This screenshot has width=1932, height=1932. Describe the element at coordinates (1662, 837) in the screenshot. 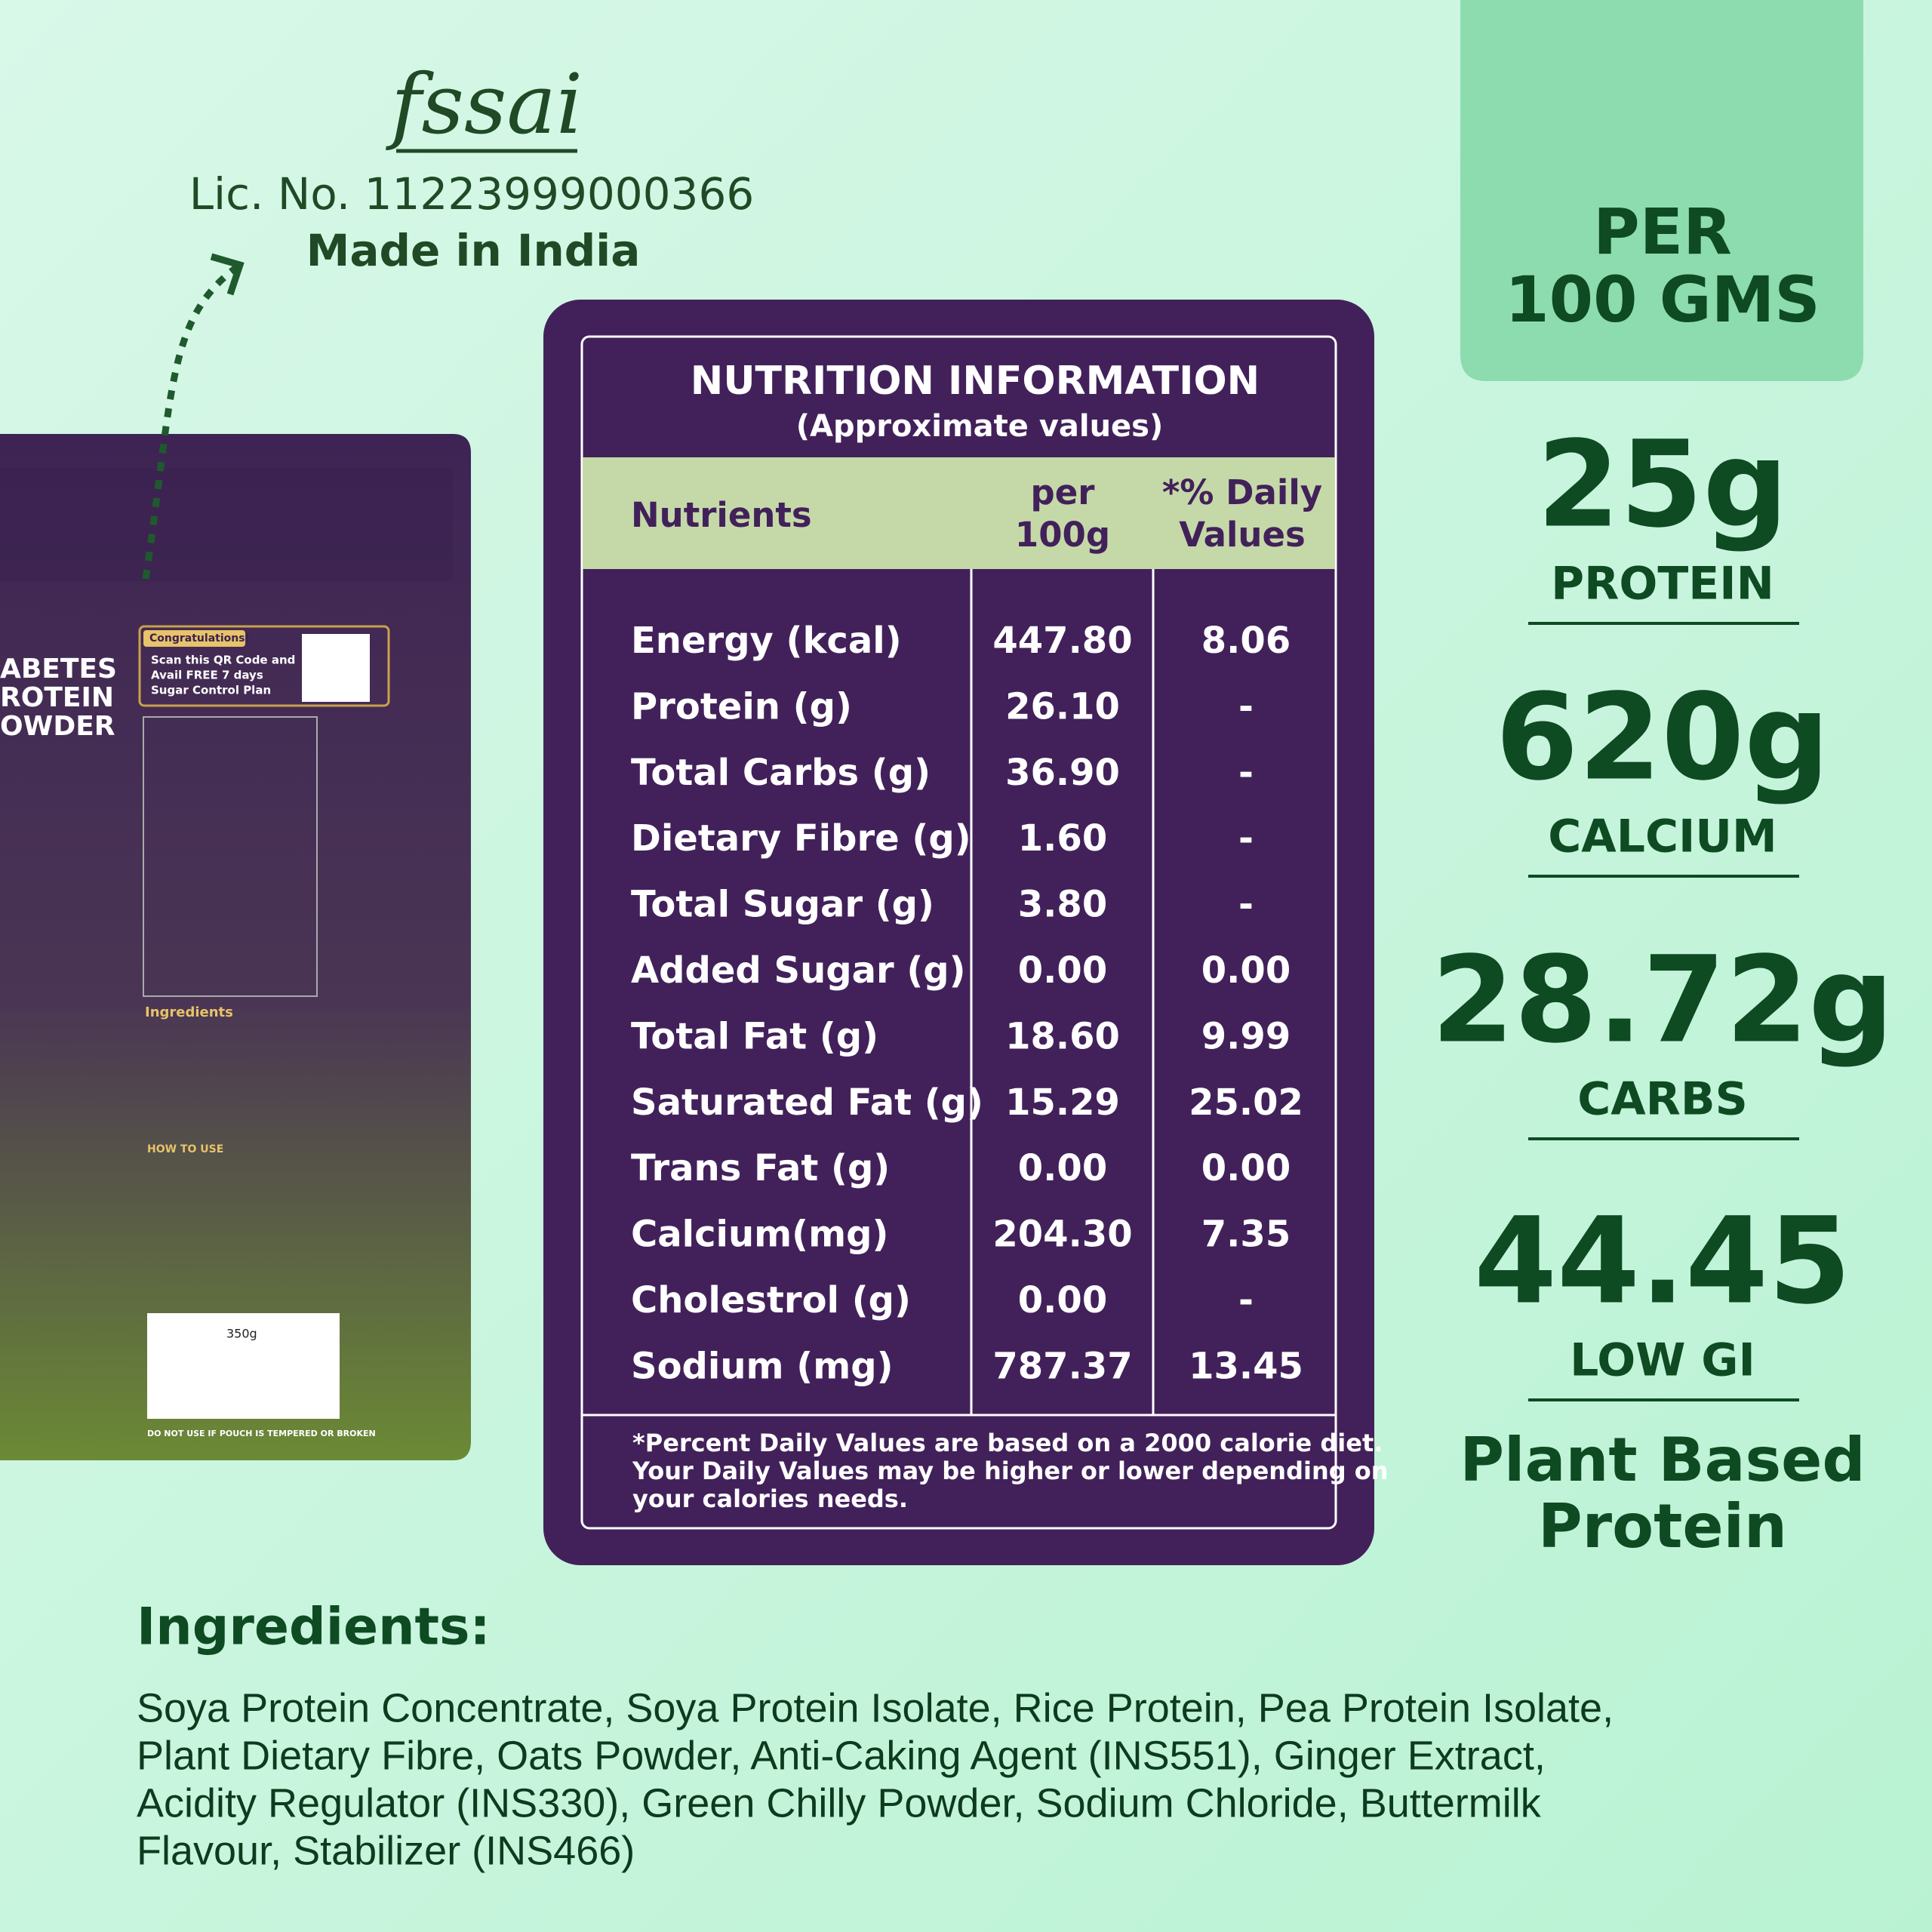

I see `stat-label: CALCIUM` at that location.